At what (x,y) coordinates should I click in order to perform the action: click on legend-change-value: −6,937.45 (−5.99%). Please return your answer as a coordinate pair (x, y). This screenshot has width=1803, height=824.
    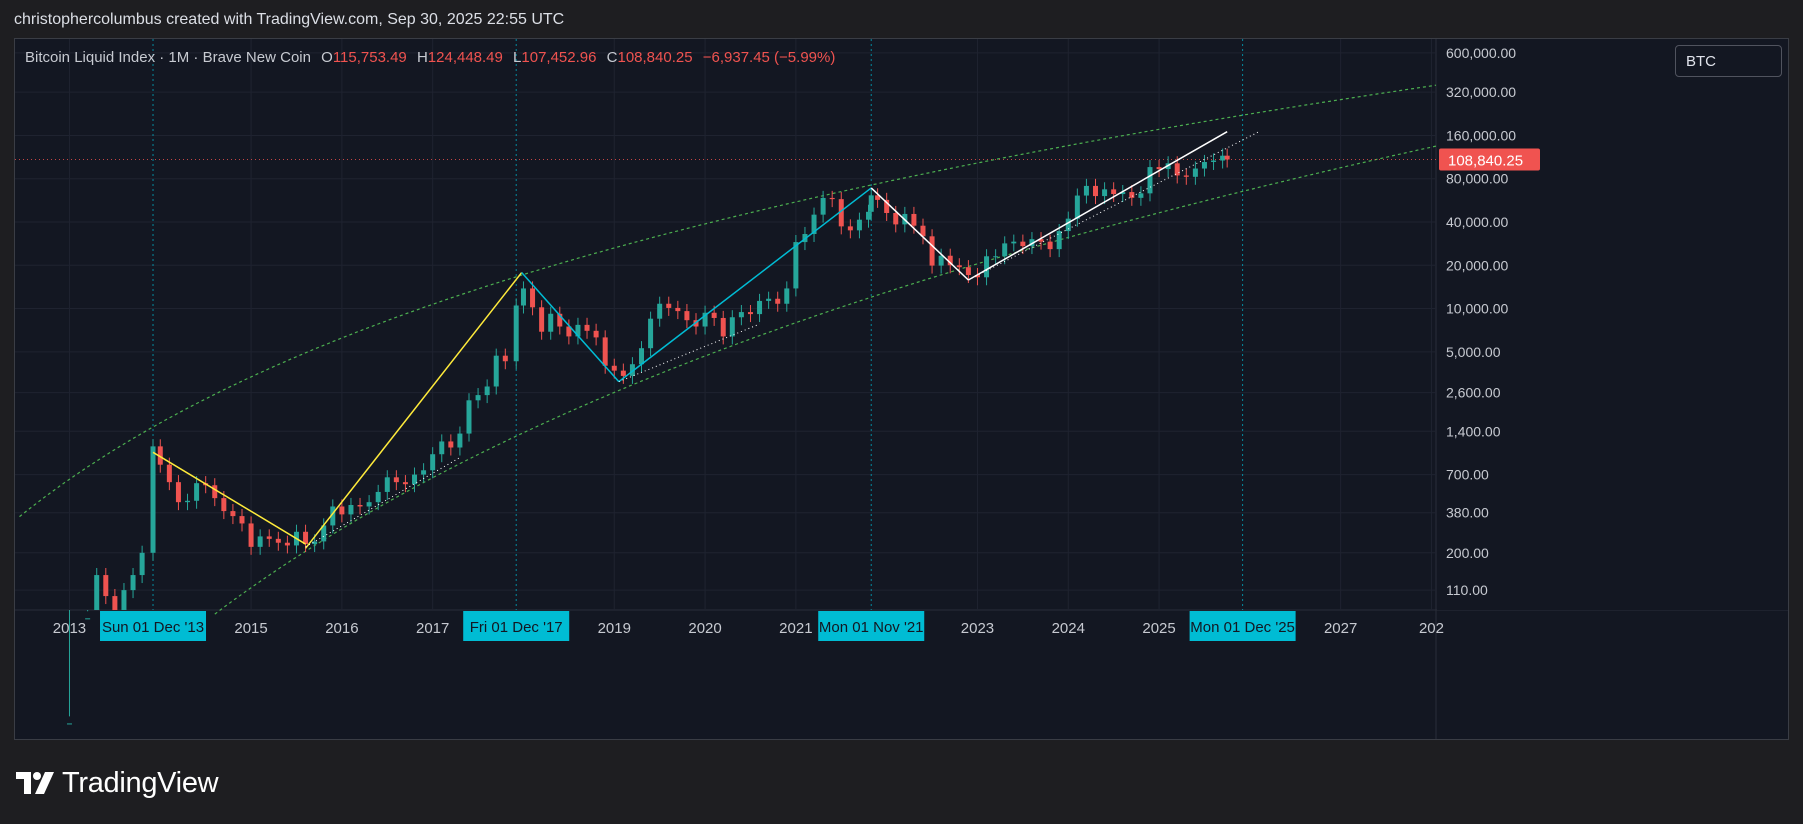
    Looking at the image, I should click on (769, 57).